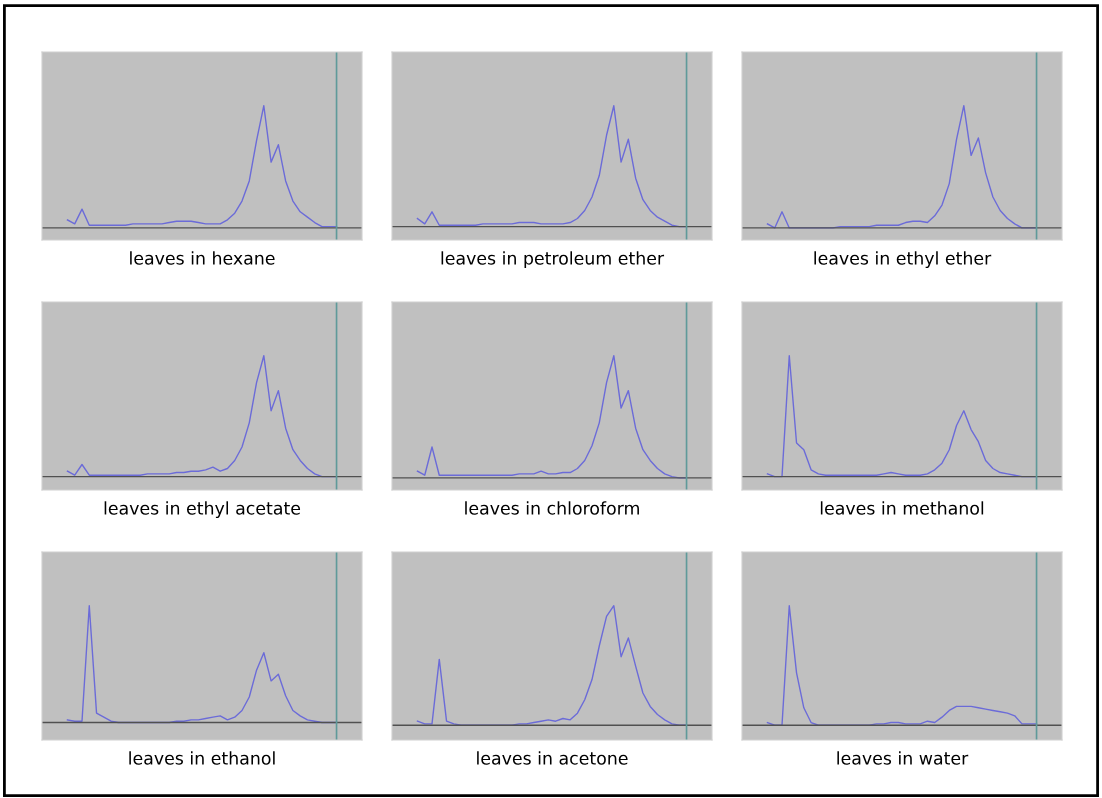 The image size is (1102, 798). What do you see at coordinates (552, 508) in the screenshot?
I see `text: leaves in chloroform` at bounding box center [552, 508].